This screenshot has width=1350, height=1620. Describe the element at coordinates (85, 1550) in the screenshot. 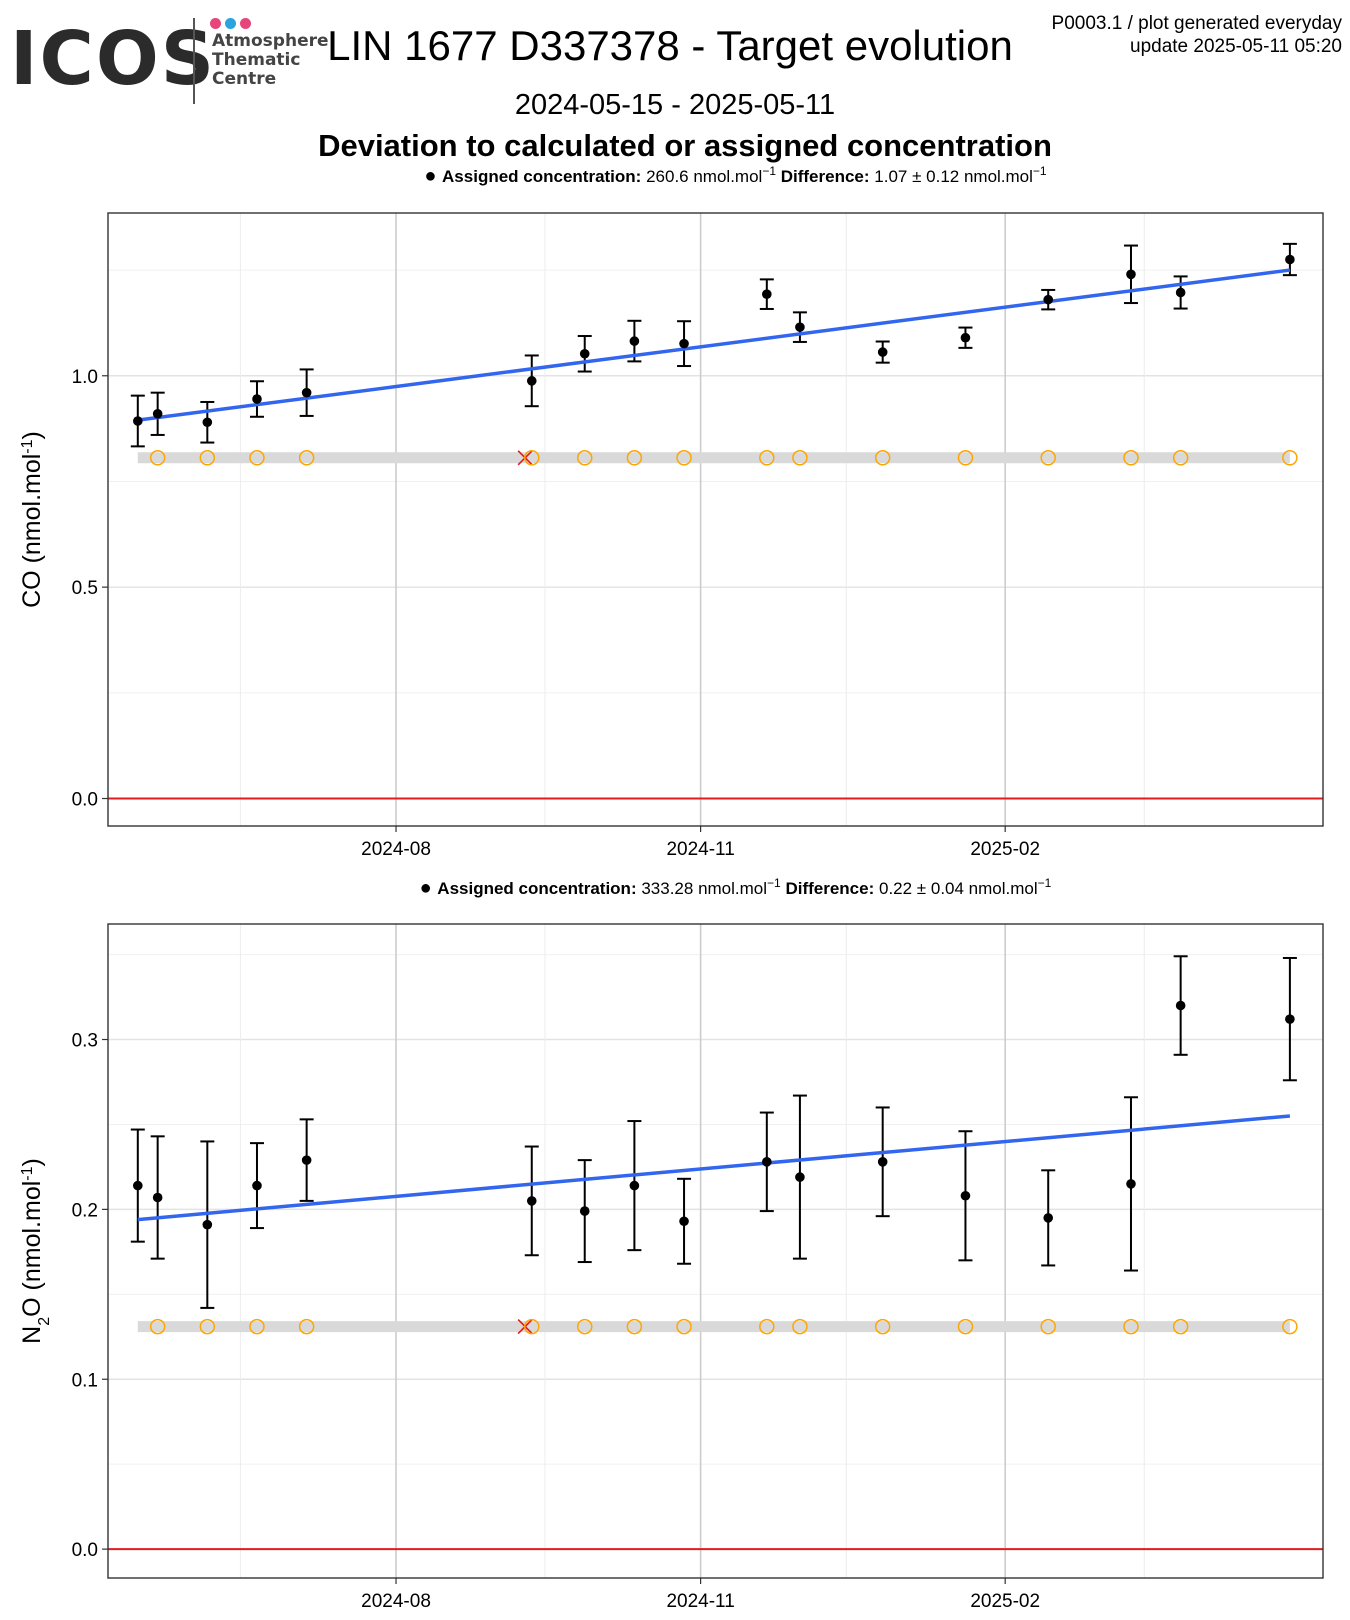

I see `y-tick-label: 0.0` at that location.